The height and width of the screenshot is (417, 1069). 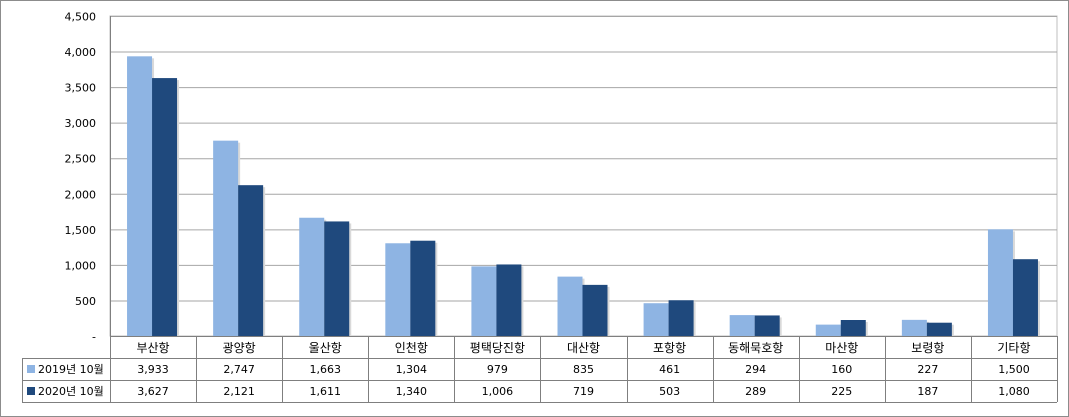 I want to click on category-label: 광양항, so click(x=239, y=348).